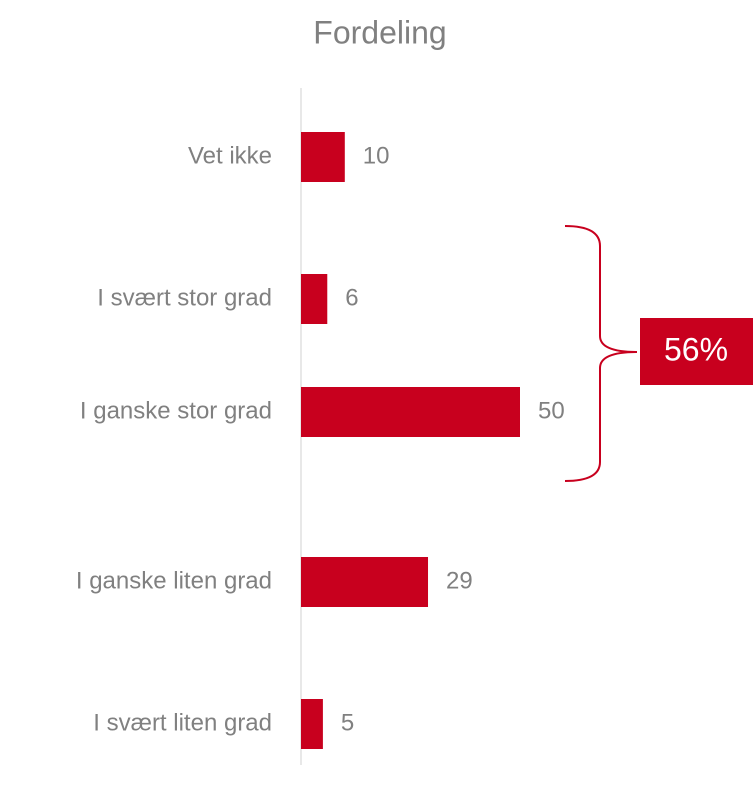  Describe the element at coordinates (379, 32) in the screenshot. I see `chart-title: Fordeling` at that location.